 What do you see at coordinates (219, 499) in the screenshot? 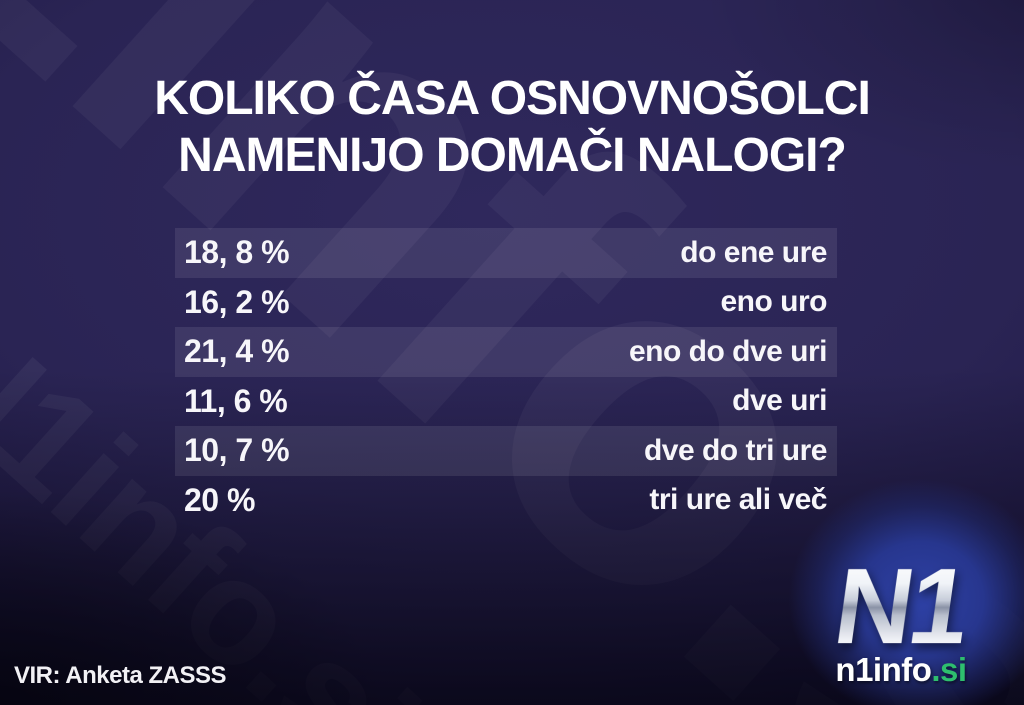
I see `row-value: 20 %` at bounding box center [219, 499].